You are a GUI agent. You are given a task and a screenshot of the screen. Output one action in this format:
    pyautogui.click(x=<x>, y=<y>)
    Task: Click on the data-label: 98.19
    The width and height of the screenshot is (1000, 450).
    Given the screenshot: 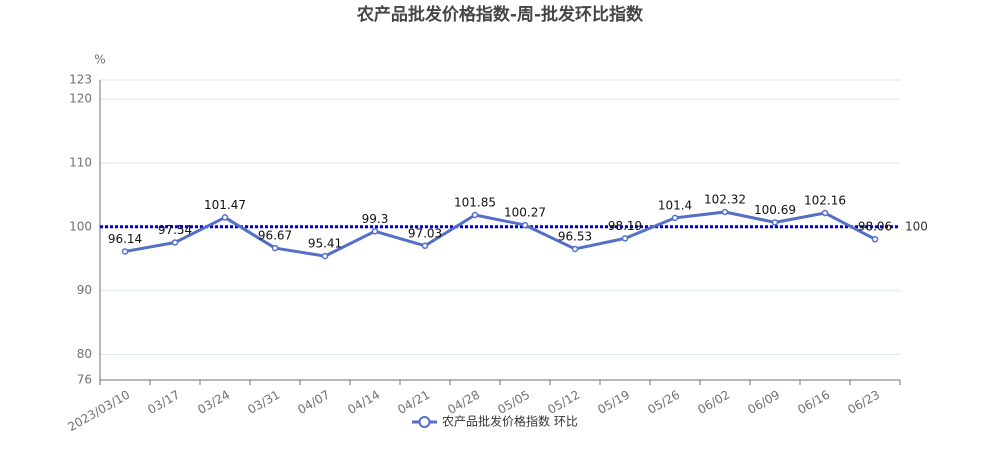 What is the action you would take?
    pyautogui.click(x=625, y=226)
    